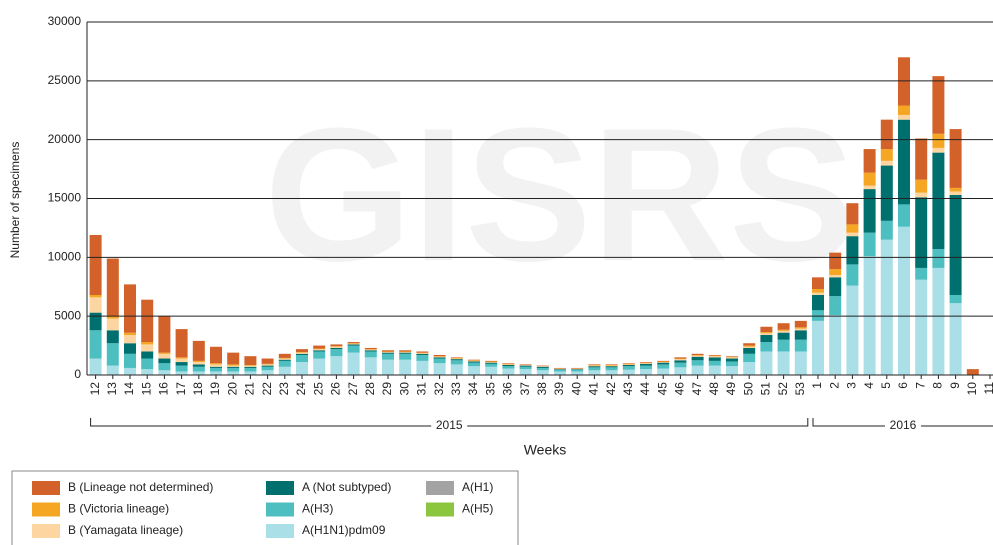  I want to click on x-tick-label: 41, so click(594, 389).